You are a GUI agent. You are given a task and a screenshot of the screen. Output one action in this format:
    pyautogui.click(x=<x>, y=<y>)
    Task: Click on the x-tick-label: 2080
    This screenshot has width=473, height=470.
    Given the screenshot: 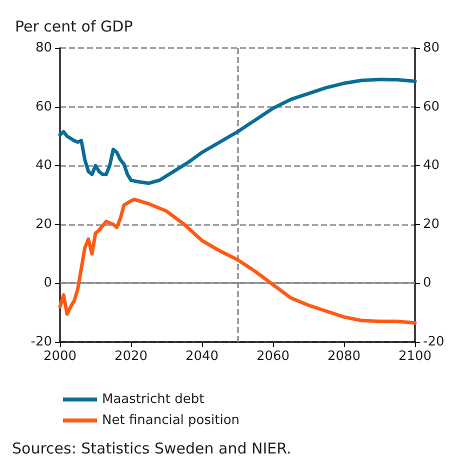 What is the action you would take?
    pyautogui.click(x=344, y=356)
    